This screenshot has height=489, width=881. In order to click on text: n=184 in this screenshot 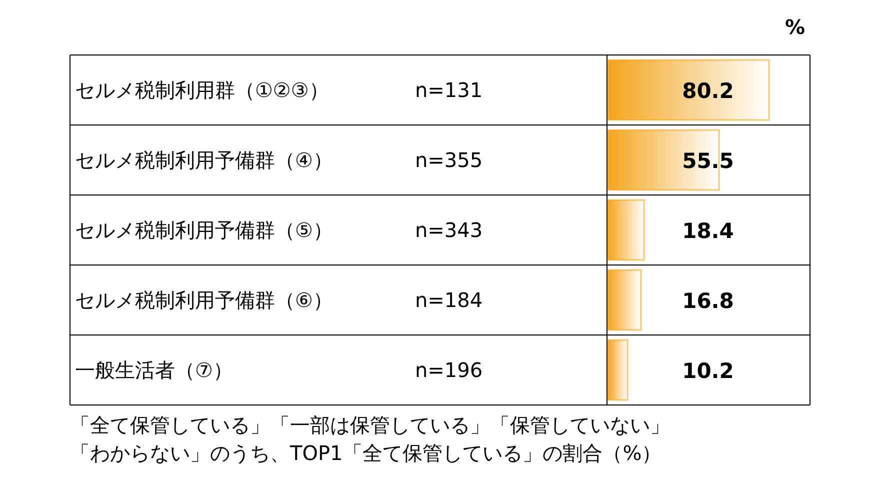, I will do `click(449, 300)`.